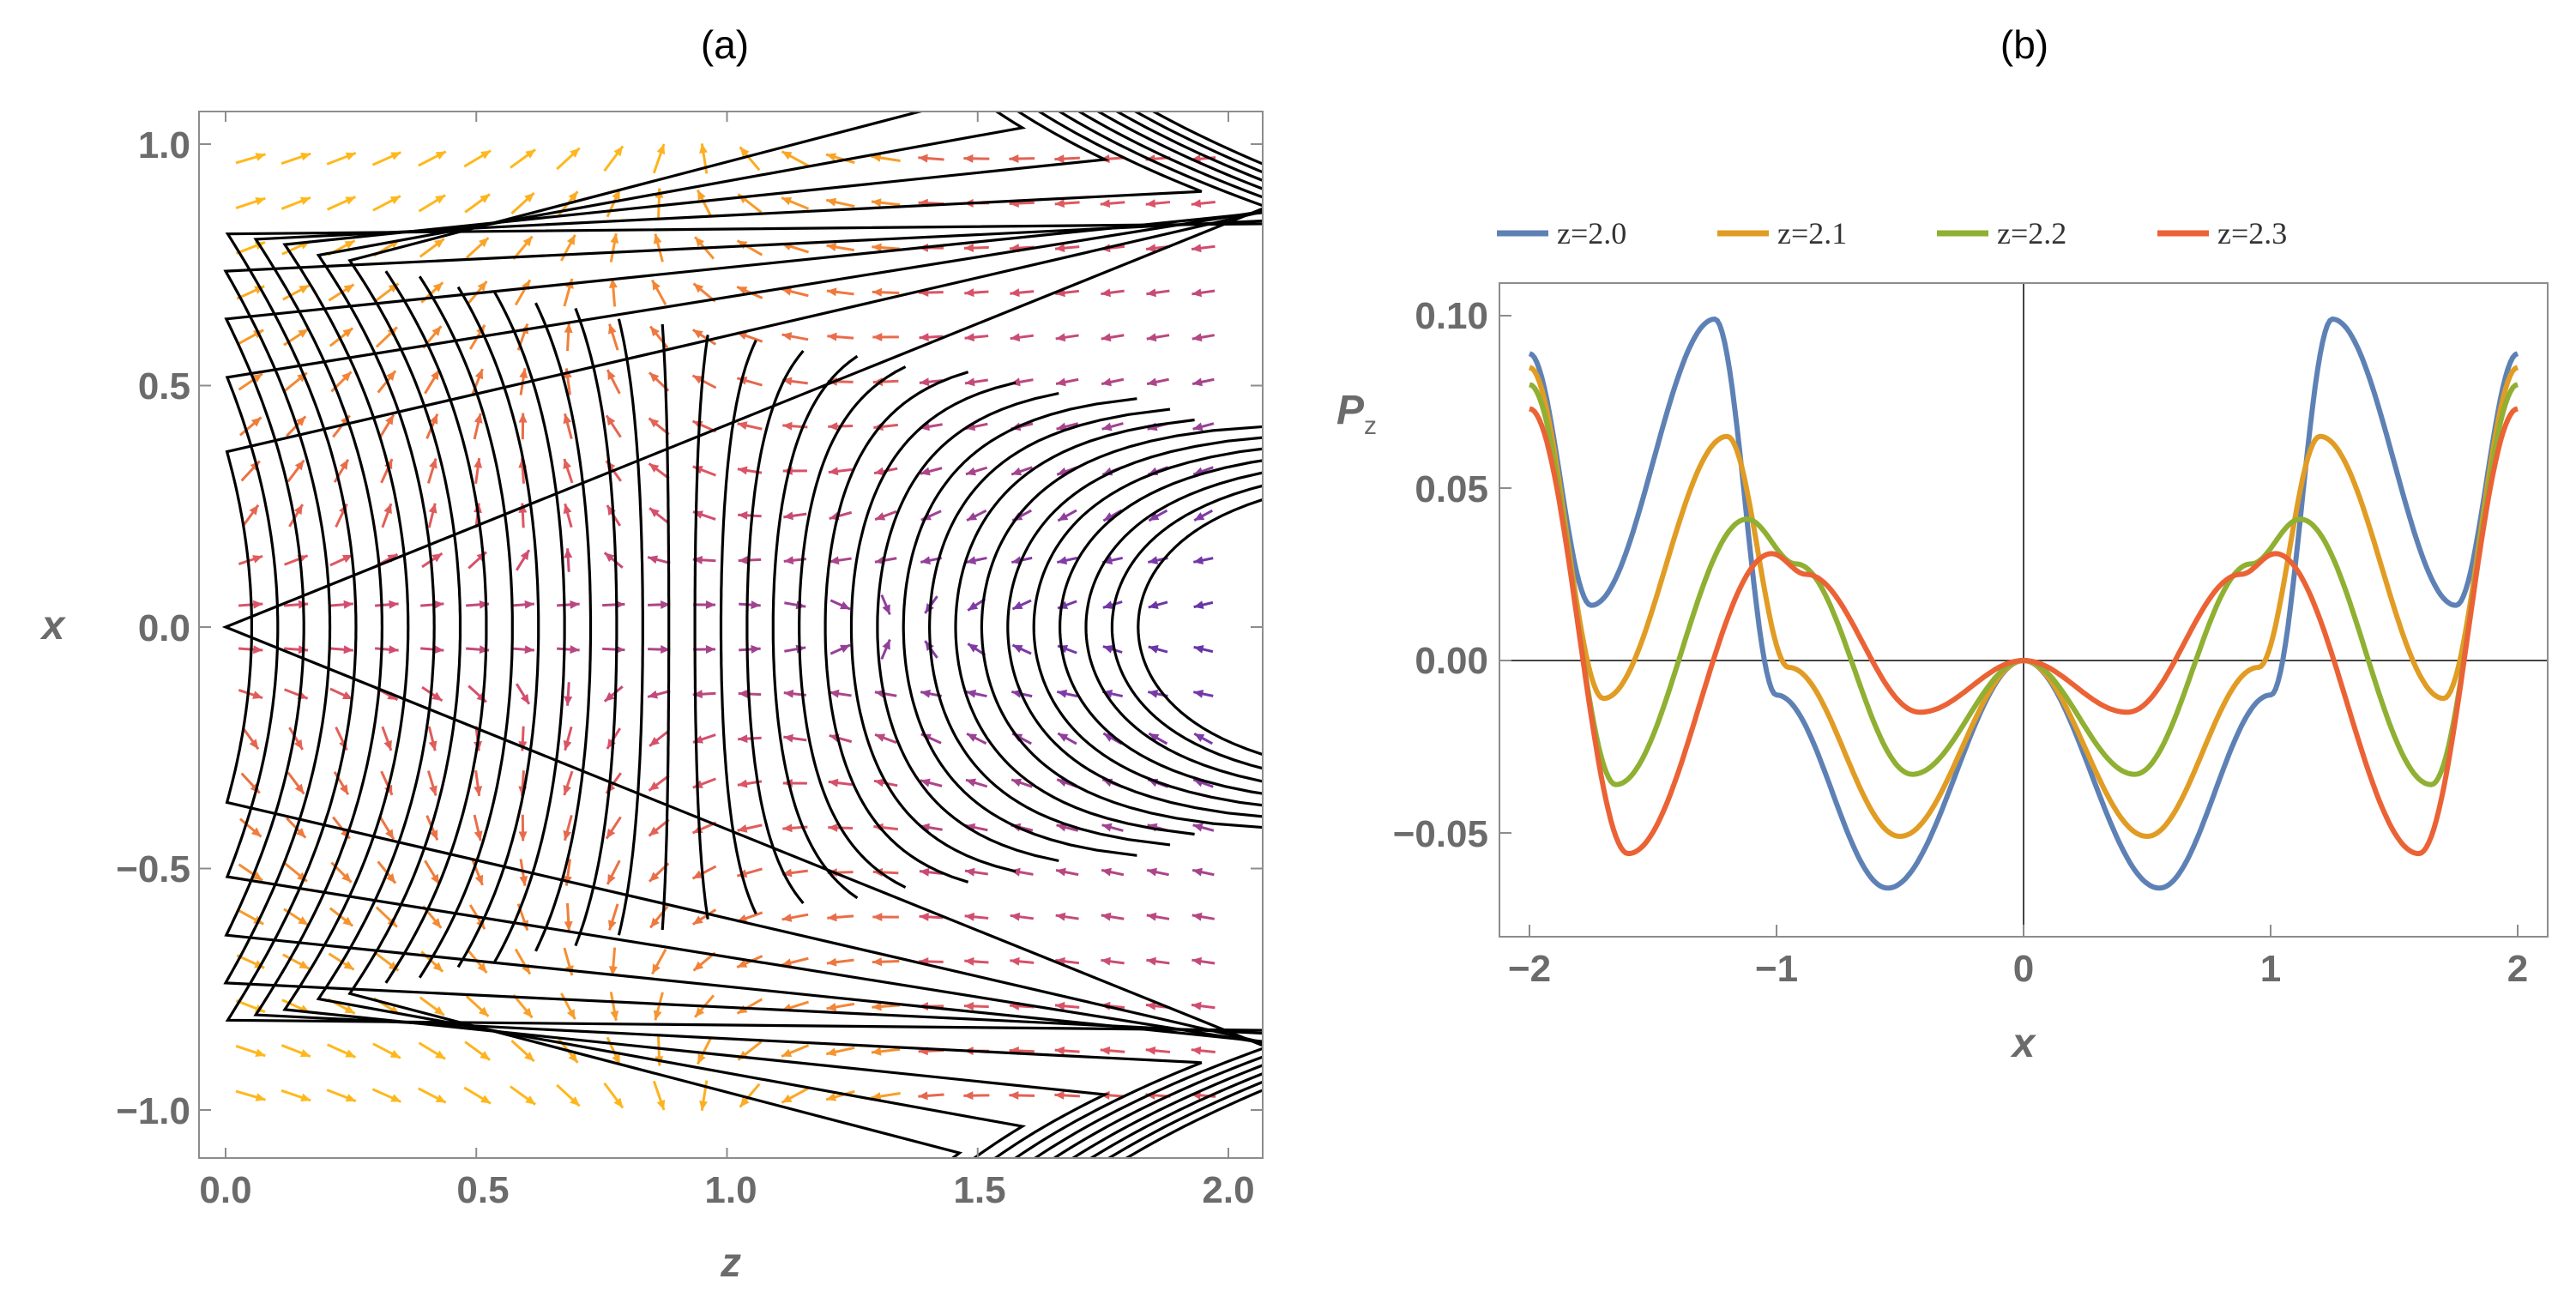 The height and width of the screenshot is (1303, 2576). I want to click on legend-label: z=2.3, so click(2252, 233).